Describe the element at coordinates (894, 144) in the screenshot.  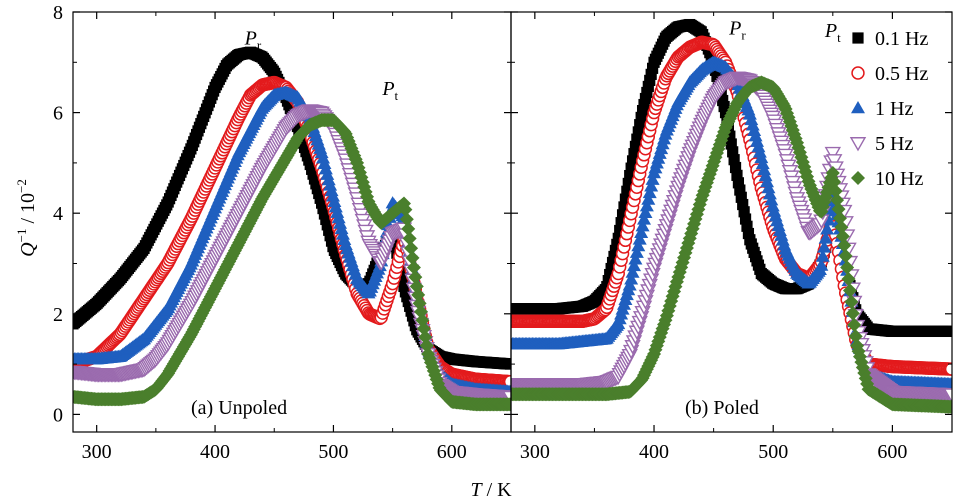
I see `legend-label: 5 Hz` at that location.